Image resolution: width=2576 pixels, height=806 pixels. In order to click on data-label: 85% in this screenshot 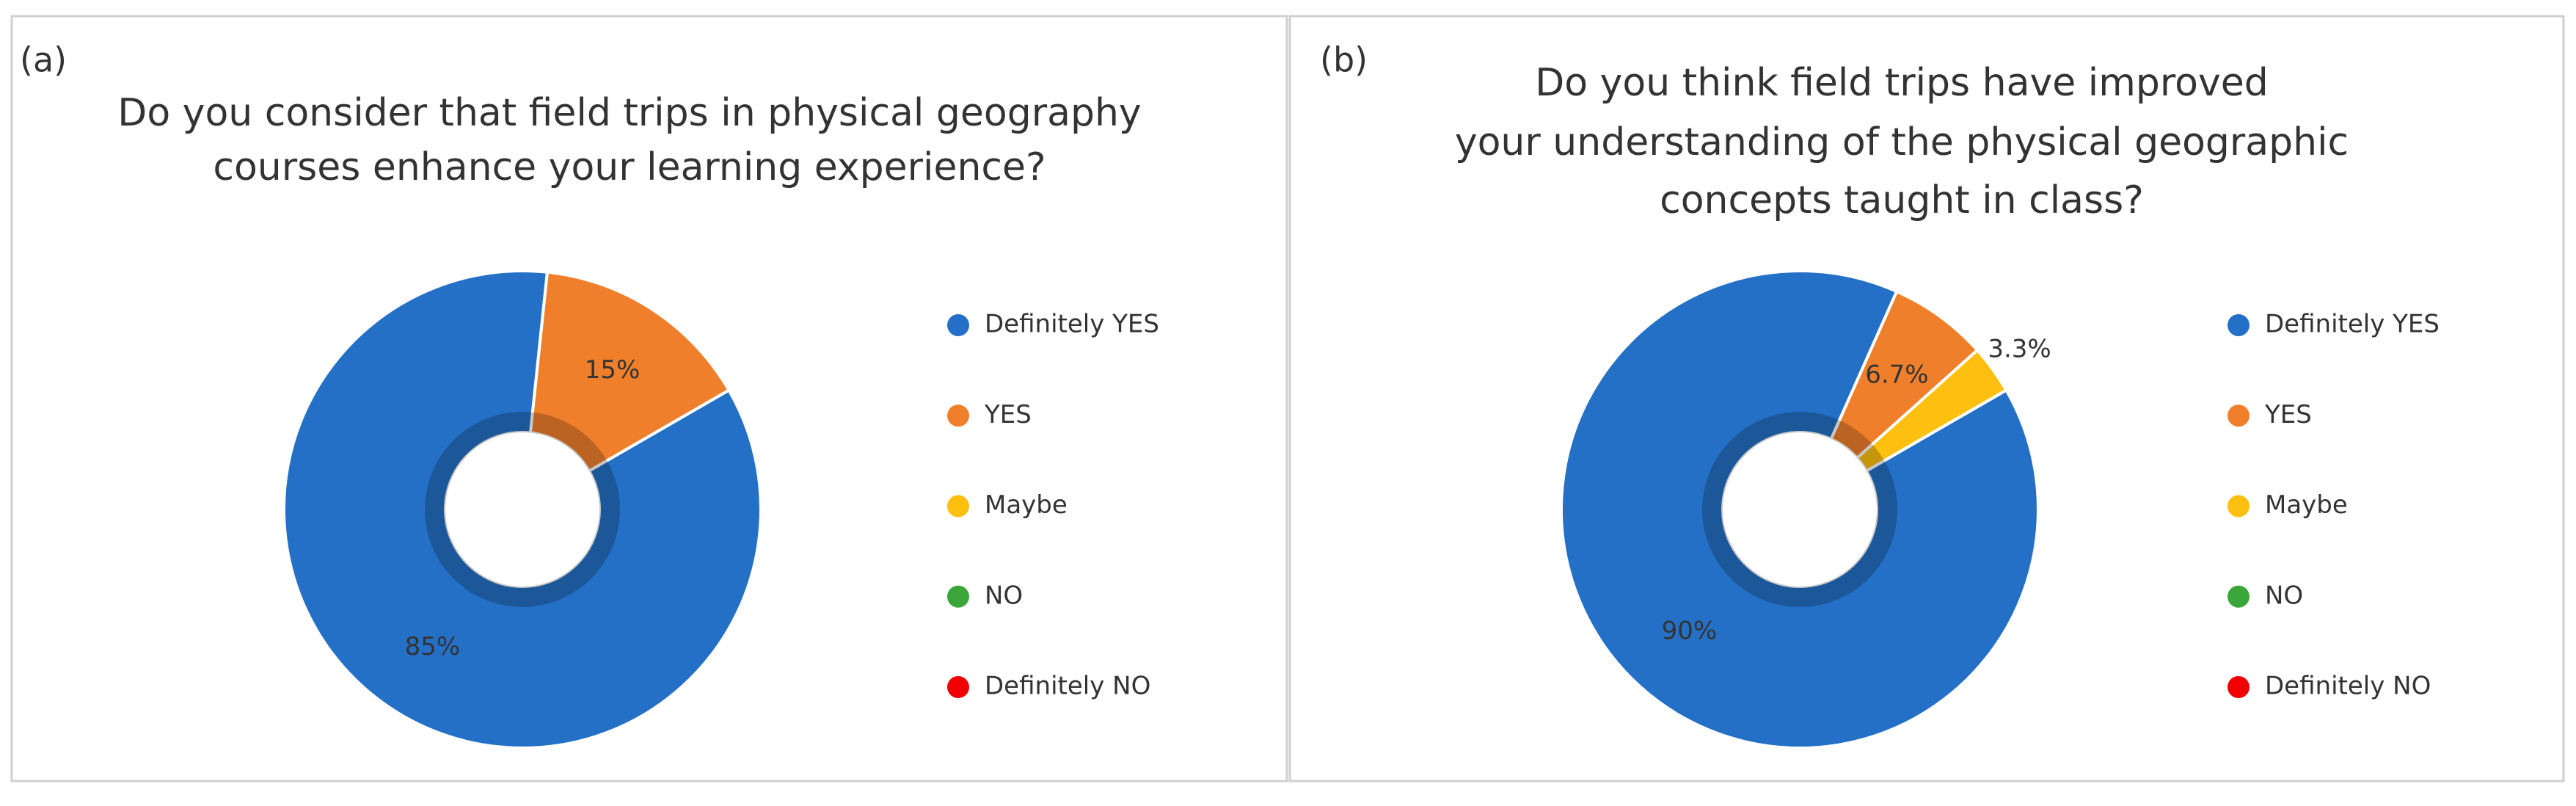, I will do `click(433, 646)`.